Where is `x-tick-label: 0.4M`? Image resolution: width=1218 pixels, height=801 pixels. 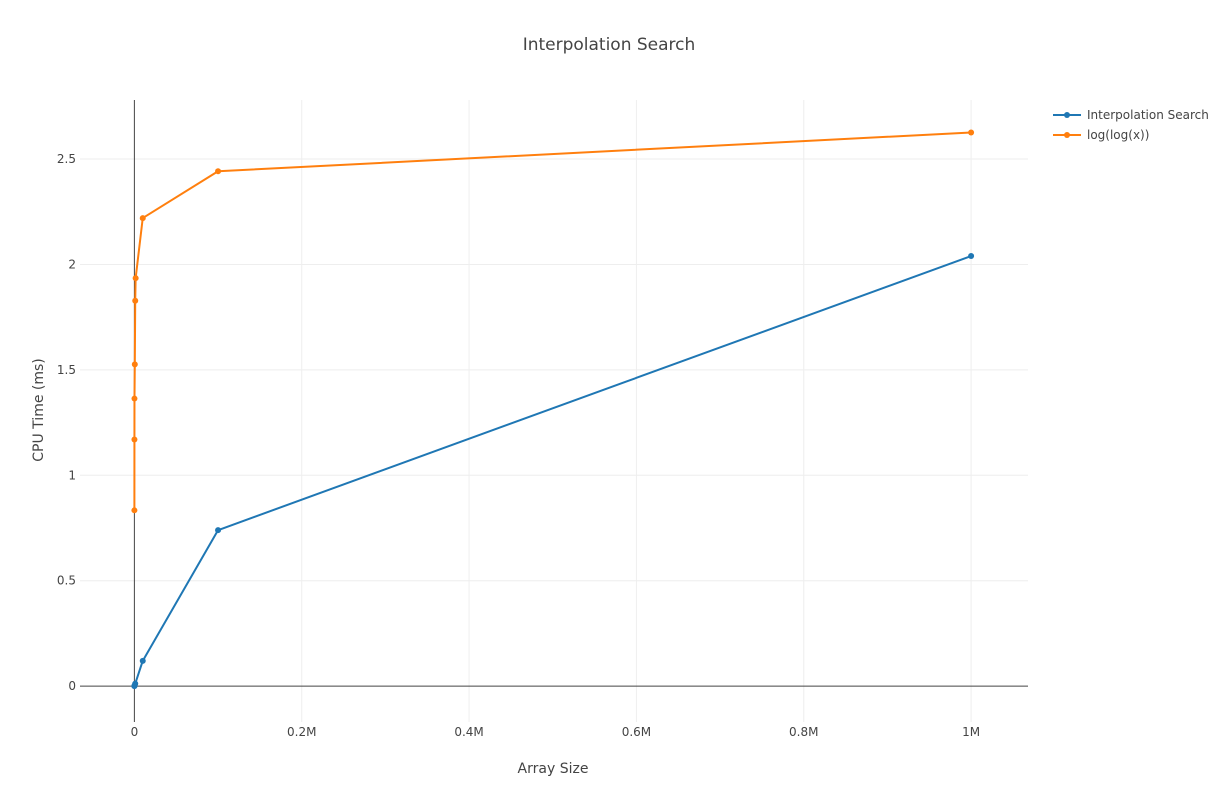 x-tick-label: 0.4M is located at coordinates (468, 732).